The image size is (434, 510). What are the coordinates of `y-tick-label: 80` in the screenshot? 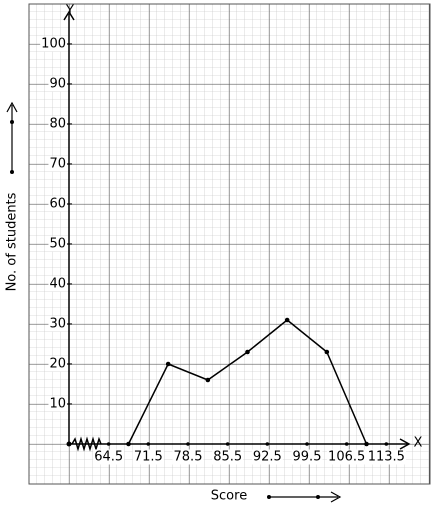 It's located at (57, 124).